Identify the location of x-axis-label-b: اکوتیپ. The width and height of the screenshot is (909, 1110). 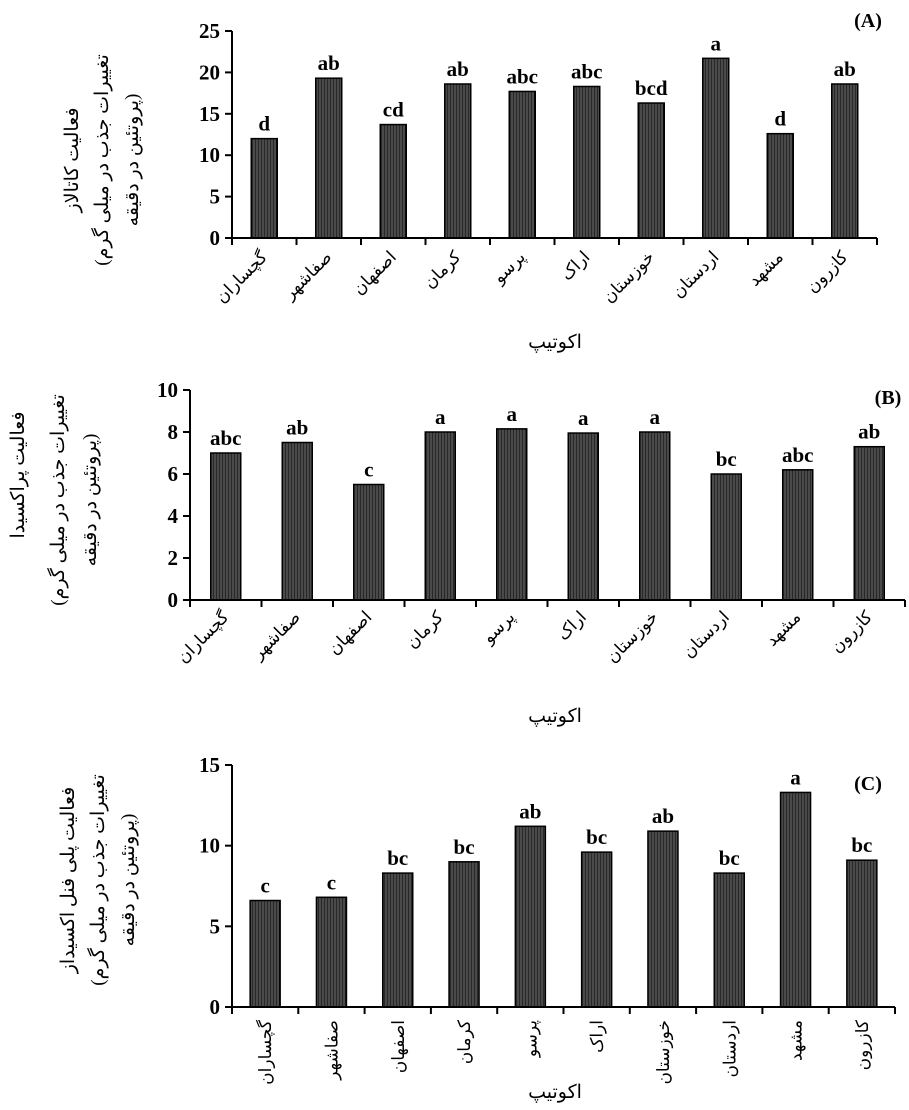
(555, 716).